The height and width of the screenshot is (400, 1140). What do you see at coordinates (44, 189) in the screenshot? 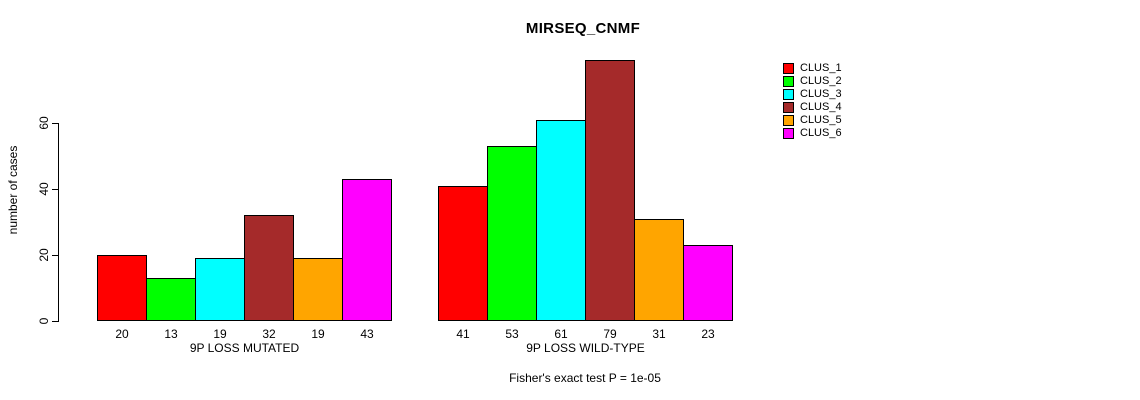
I see `y-tick-label: 40` at bounding box center [44, 189].